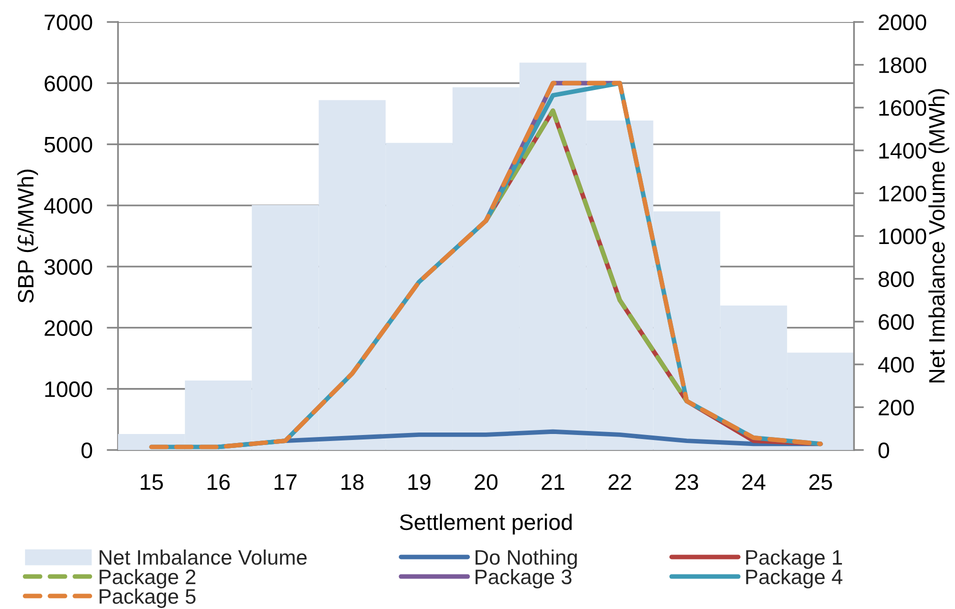  What do you see at coordinates (820, 482) in the screenshot?
I see `x-tick-label: 25` at bounding box center [820, 482].